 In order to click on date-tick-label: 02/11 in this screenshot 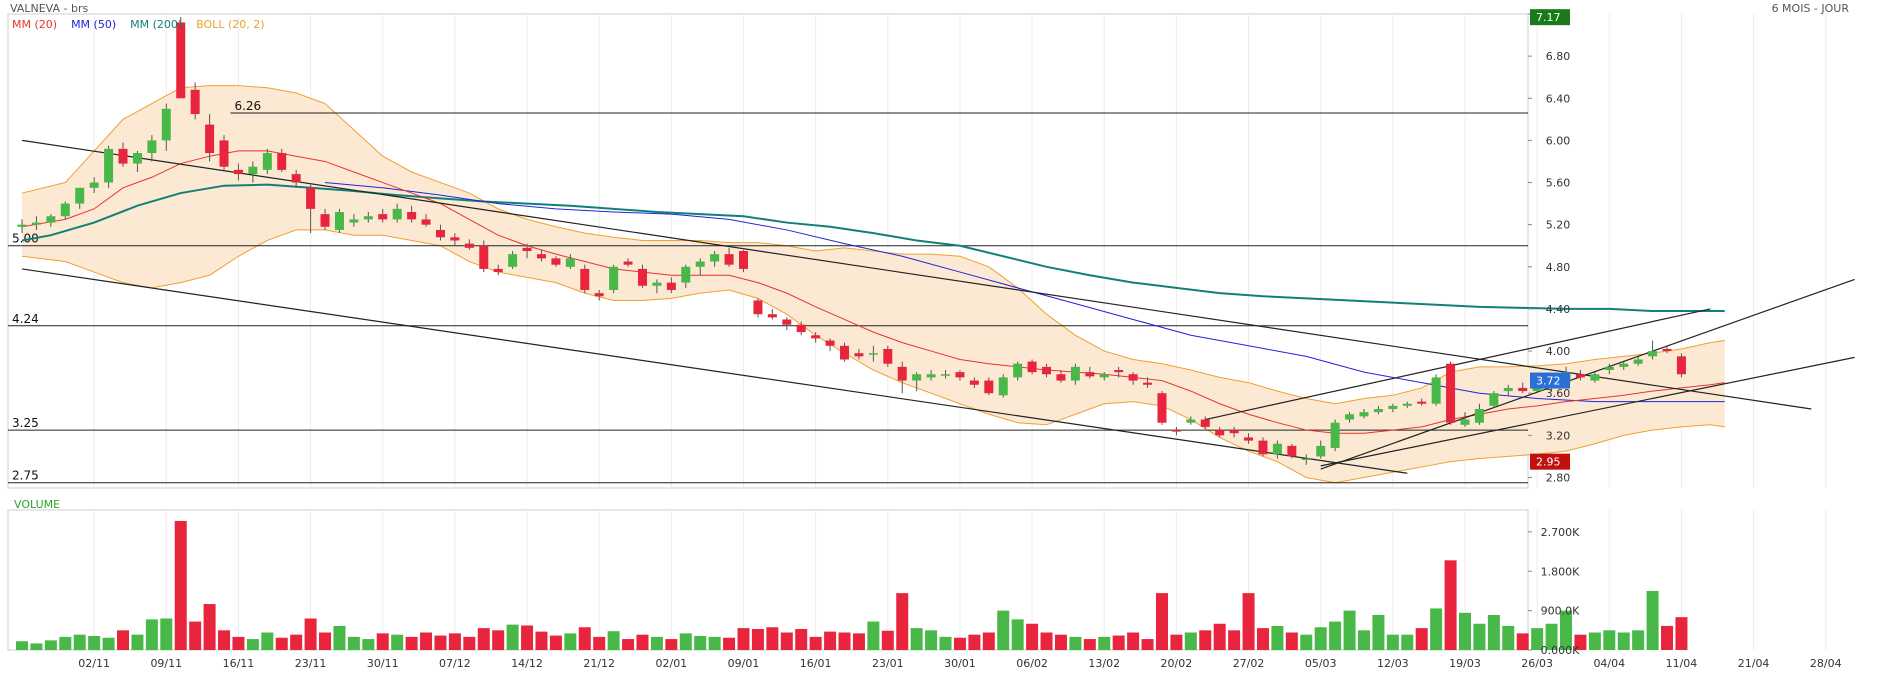, I will do `click(94, 663)`.